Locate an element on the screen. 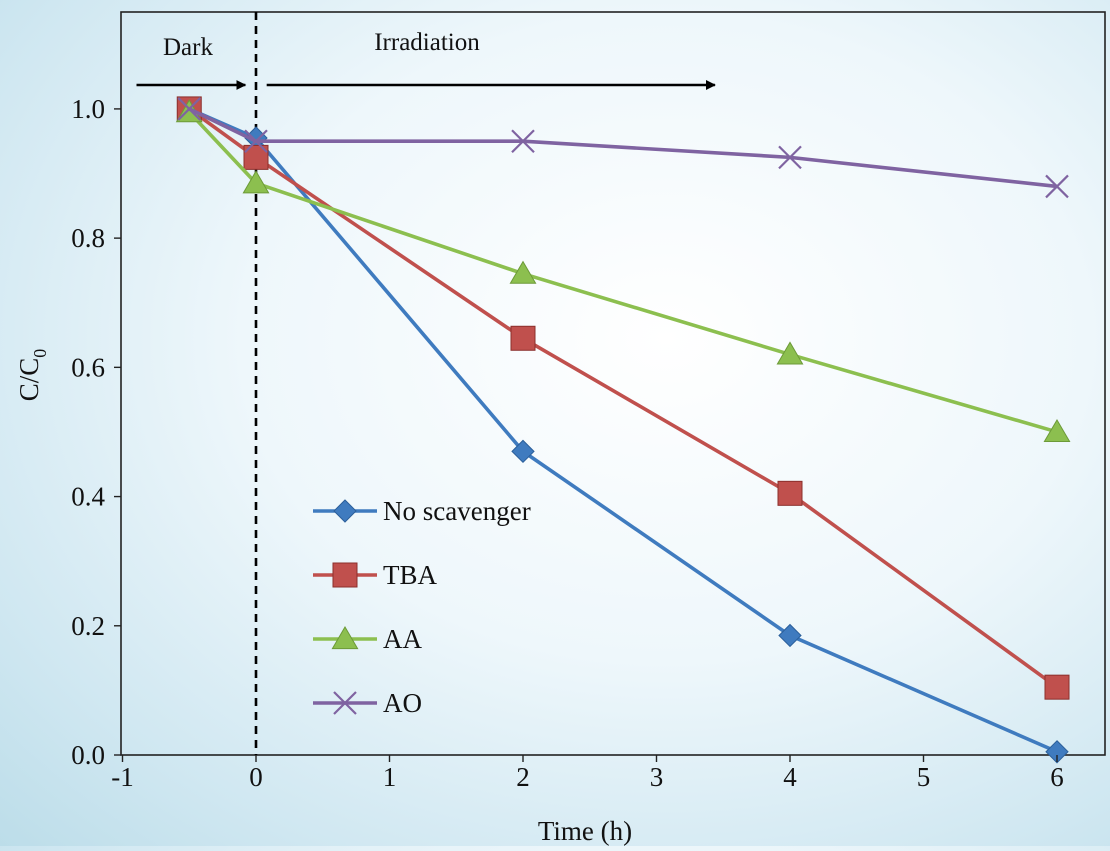  irradiation-label: Irradiation is located at coordinates (427, 42).